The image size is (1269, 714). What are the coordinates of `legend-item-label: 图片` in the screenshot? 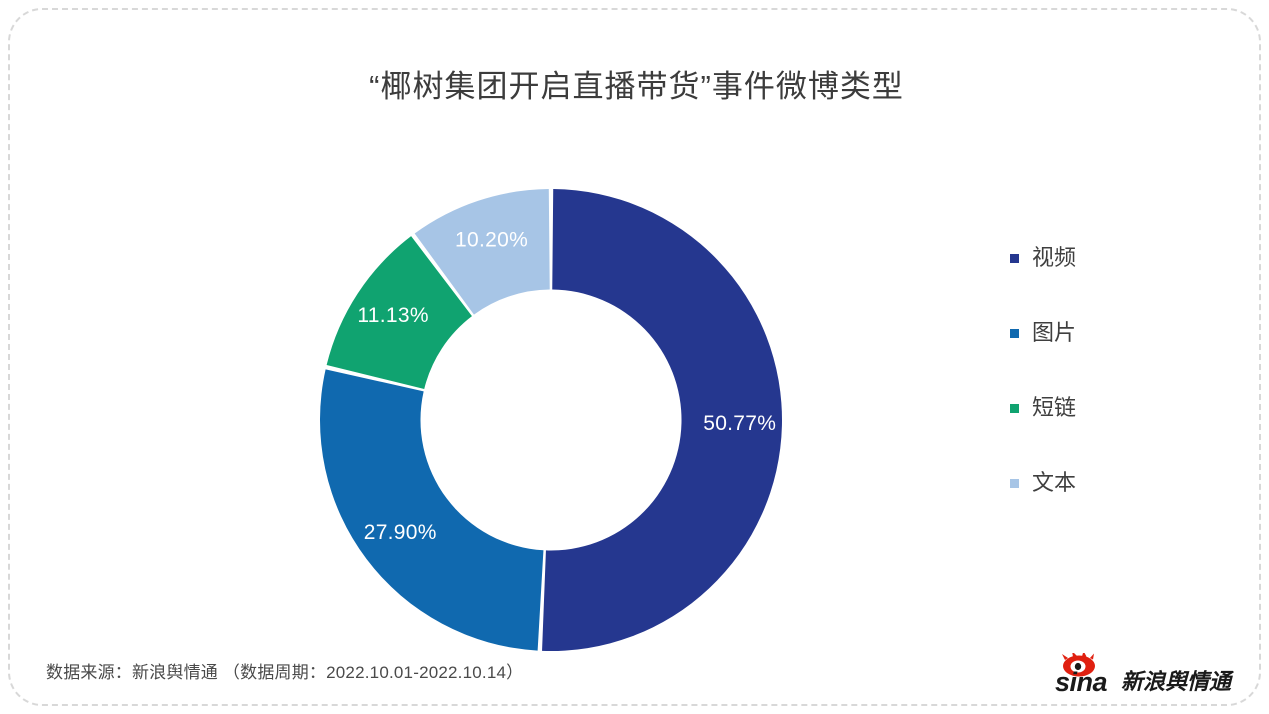 It's located at (1054, 332).